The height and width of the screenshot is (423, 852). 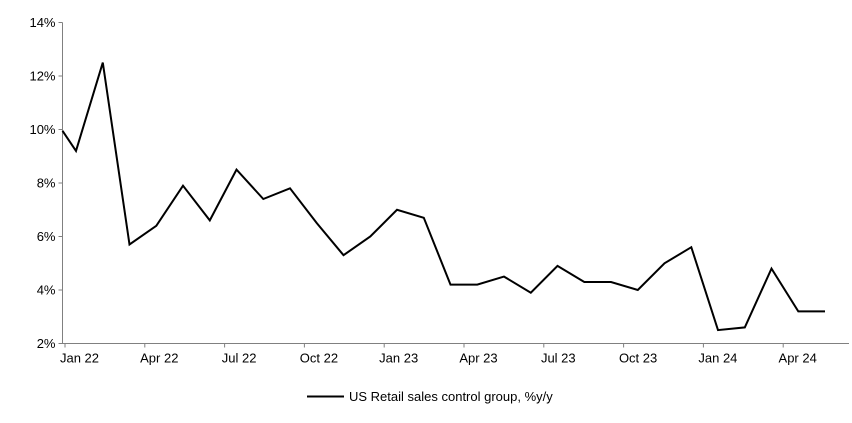 I want to click on y-tick-label: 14%, so click(x=42, y=22).